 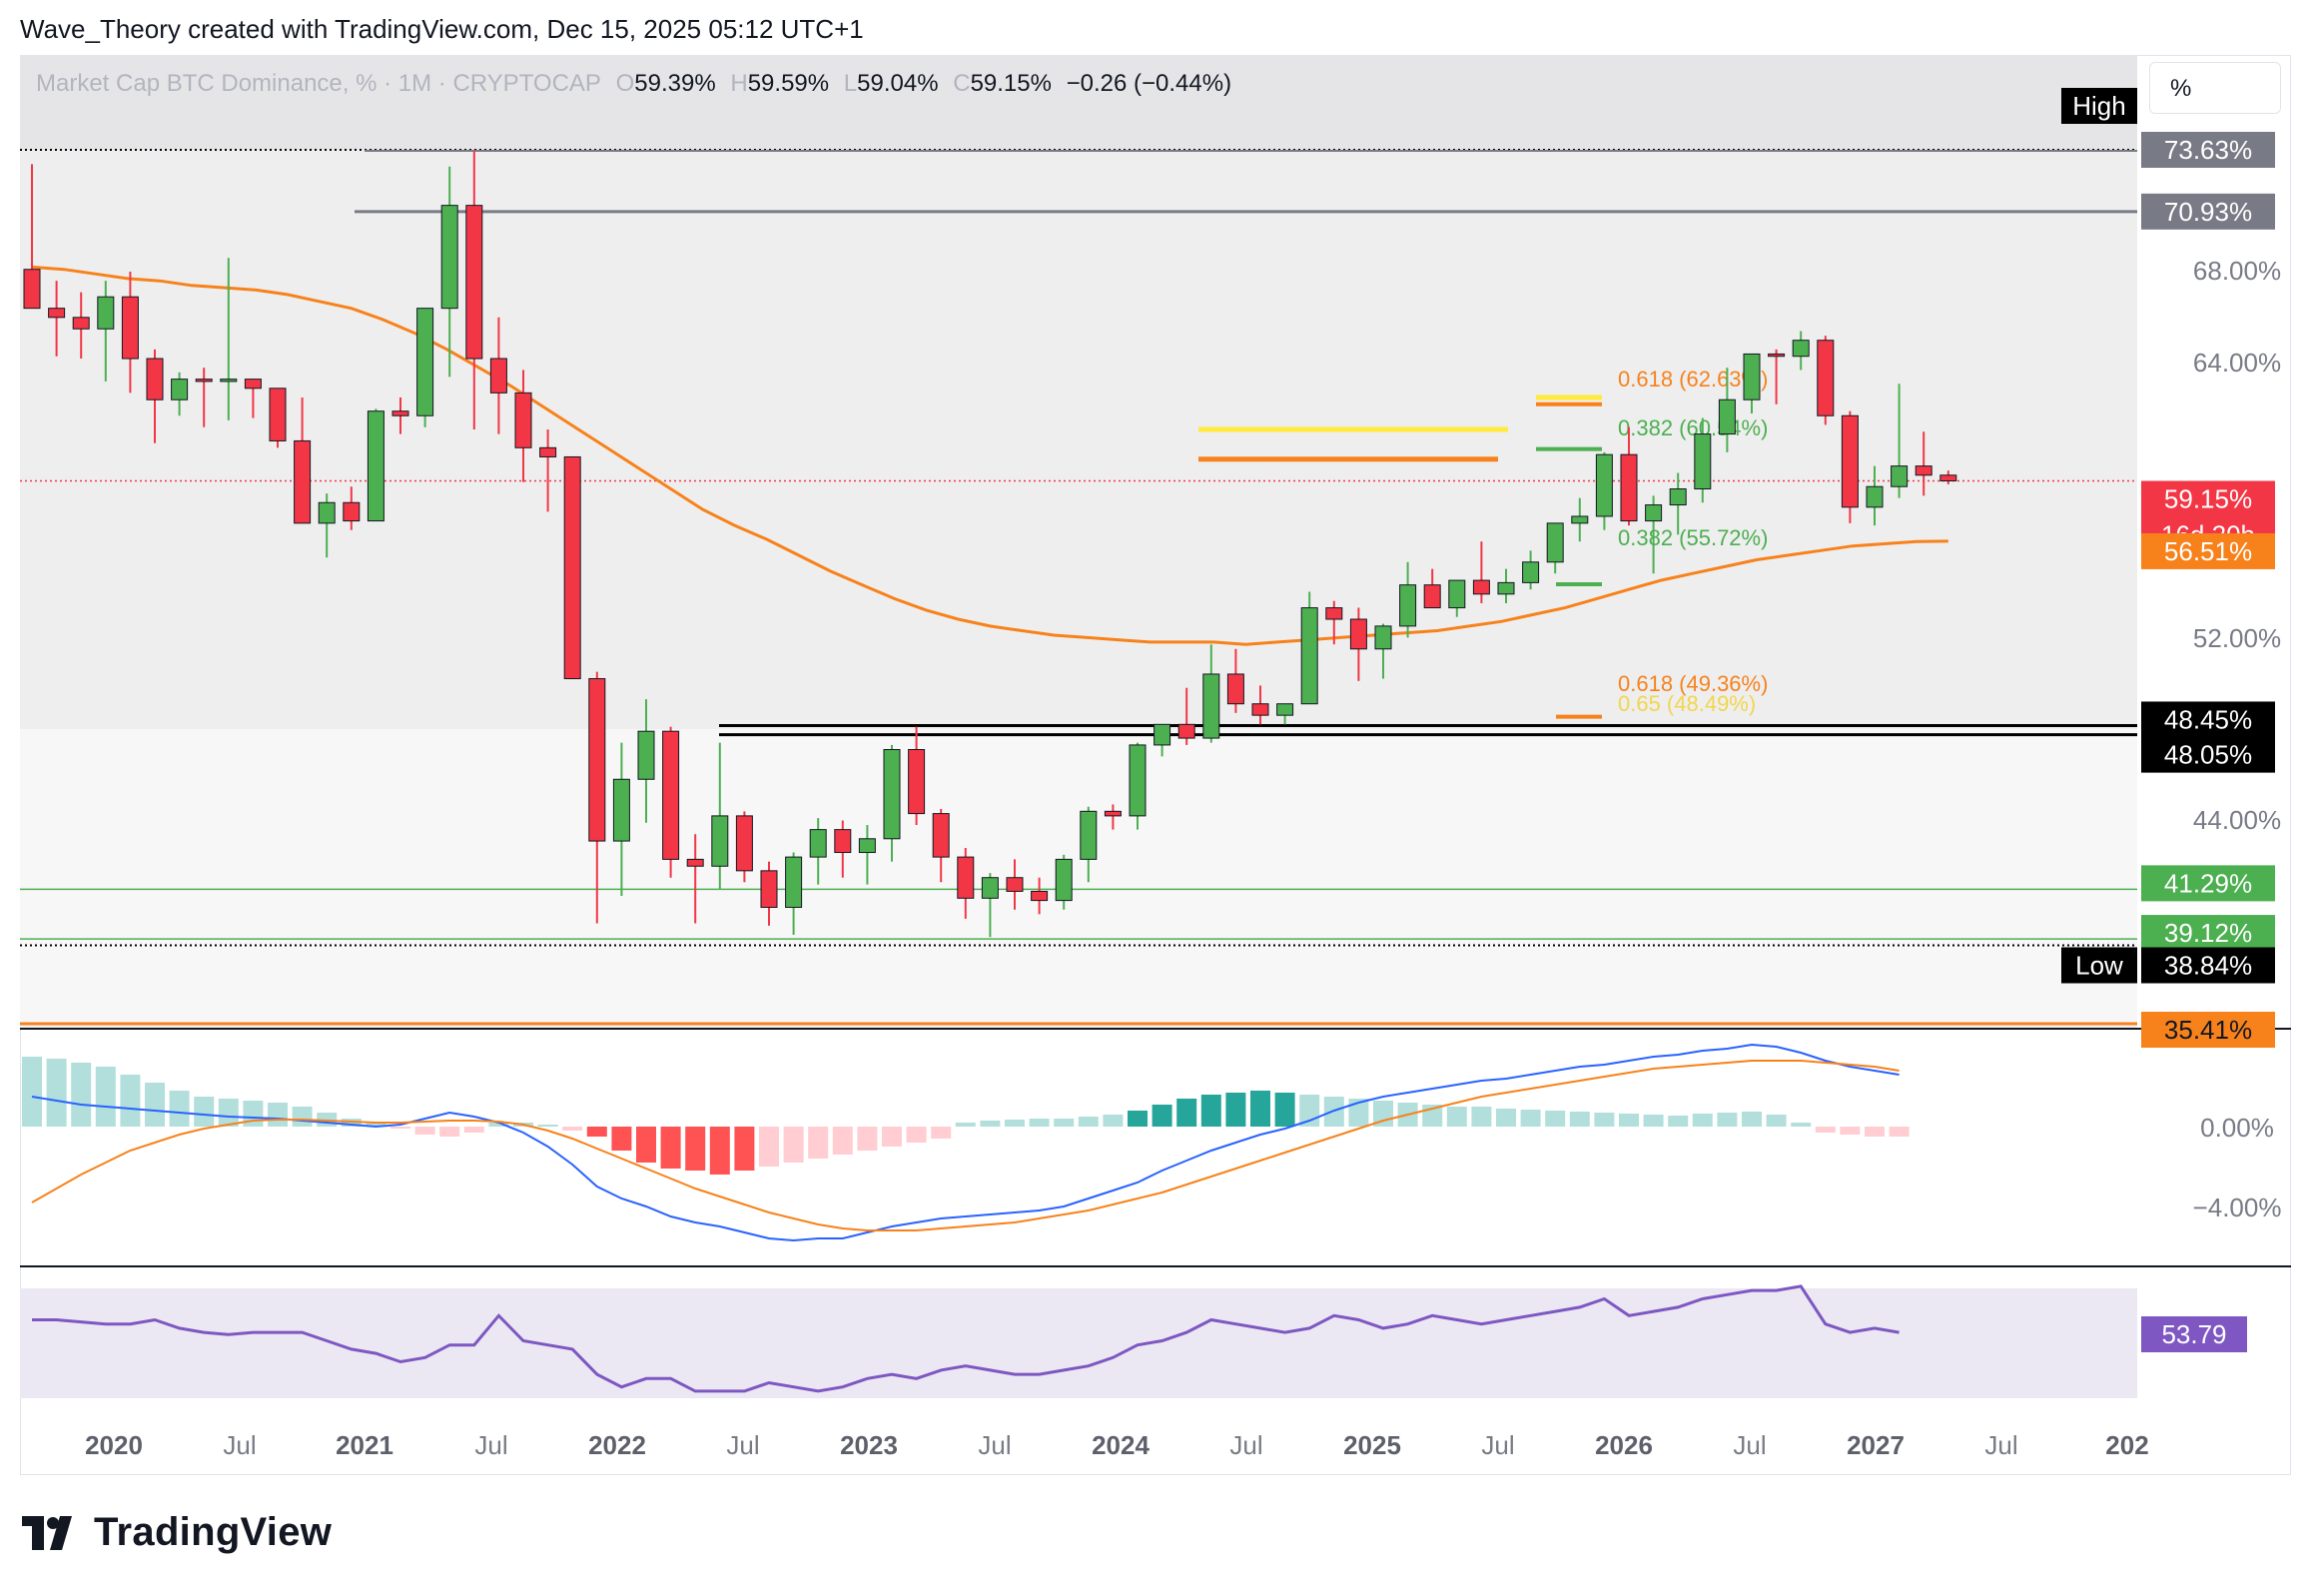 What do you see at coordinates (2237, 1207) in the screenshot?
I see `macd-tick: −4.00%` at bounding box center [2237, 1207].